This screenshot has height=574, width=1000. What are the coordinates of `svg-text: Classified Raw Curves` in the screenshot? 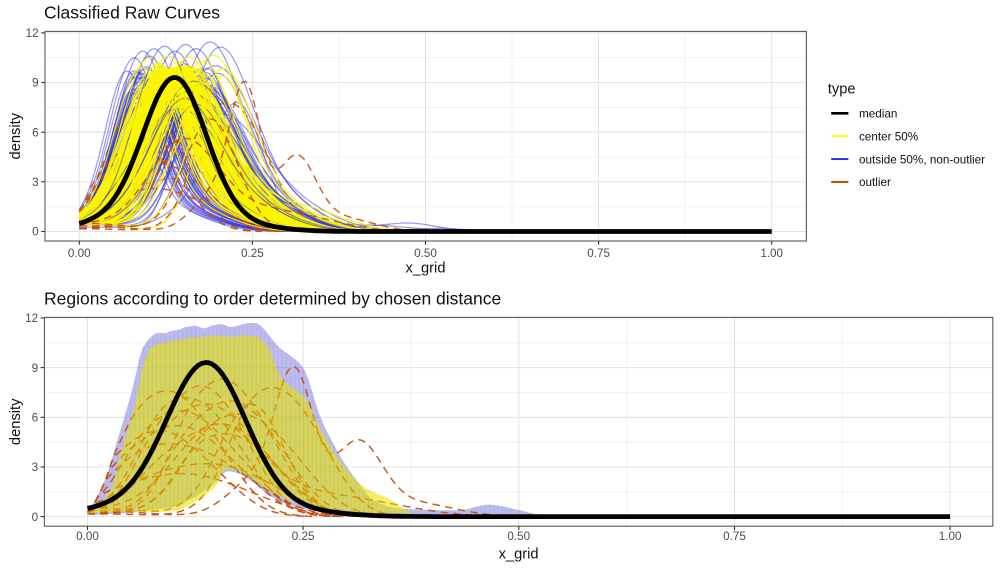 It's located at (132, 13).